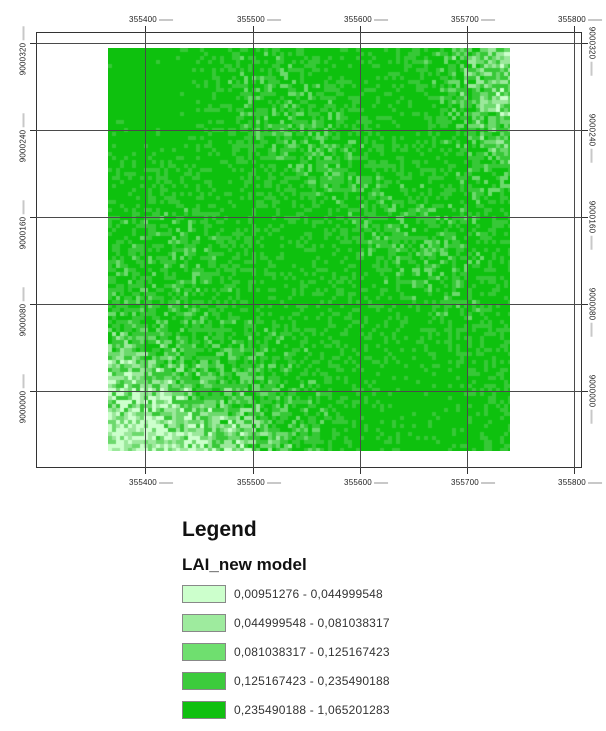  I want to click on legend-class-3: 0,081038317 - 0,125167423, so click(332, 652).